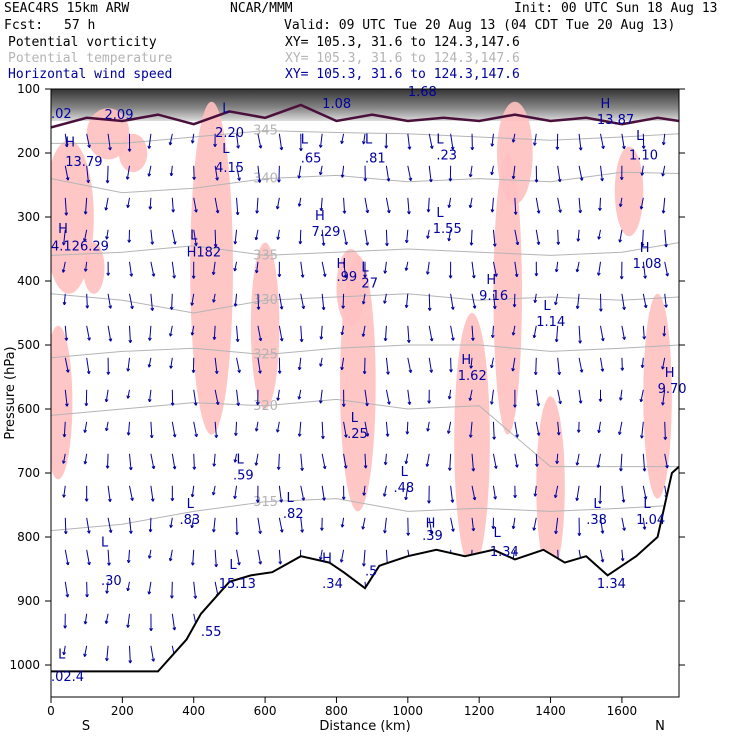 The width and height of the screenshot is (740, 740). I want to click on field-theta-xy: XY= 105.3, 31.6 to 124.3,147.6, so click(402, 58).